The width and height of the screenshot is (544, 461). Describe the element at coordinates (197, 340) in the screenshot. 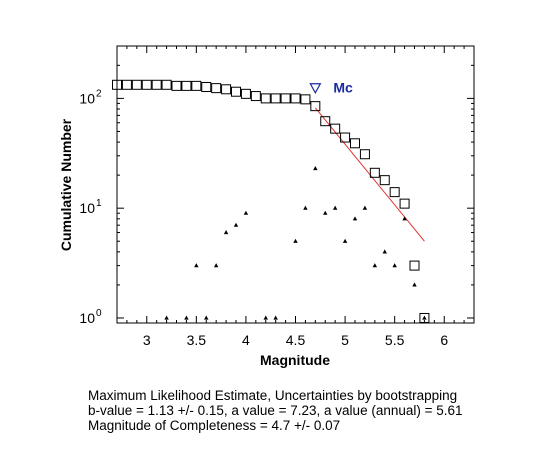

I see `x-tick-label: 3.5` at that location.